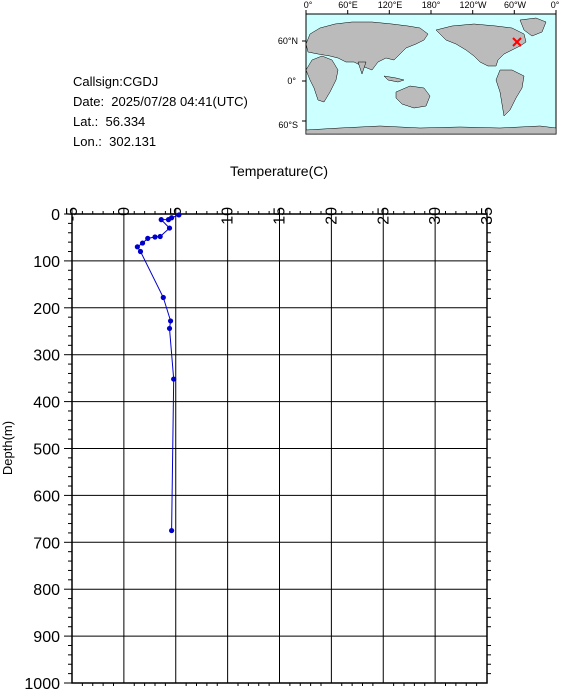 This screenshot has height=690, width=564. I want to click on profile-line, so click(158, 372).